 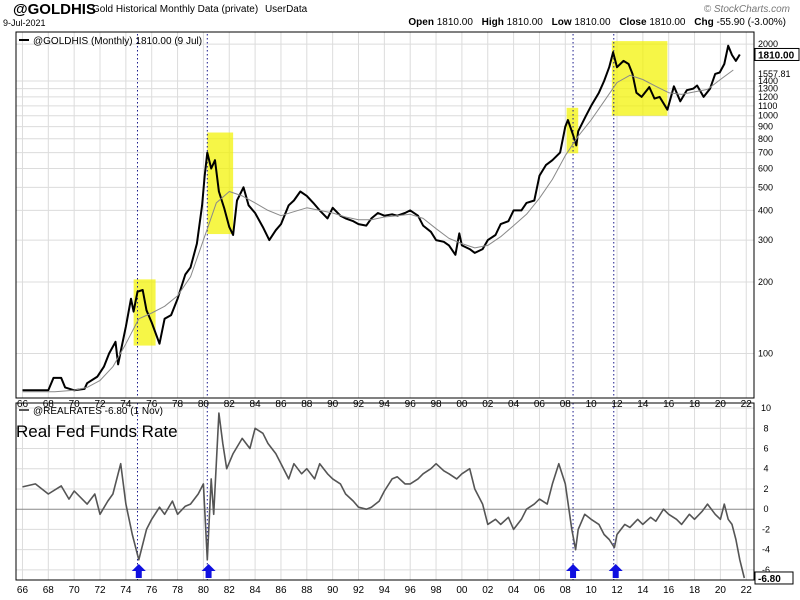 What do you see at coordinates (98, 411) in the screenshot?
I see `panel-title: @REALRATES -6.80 (1 Nov)` at bounding box center [98, 411].